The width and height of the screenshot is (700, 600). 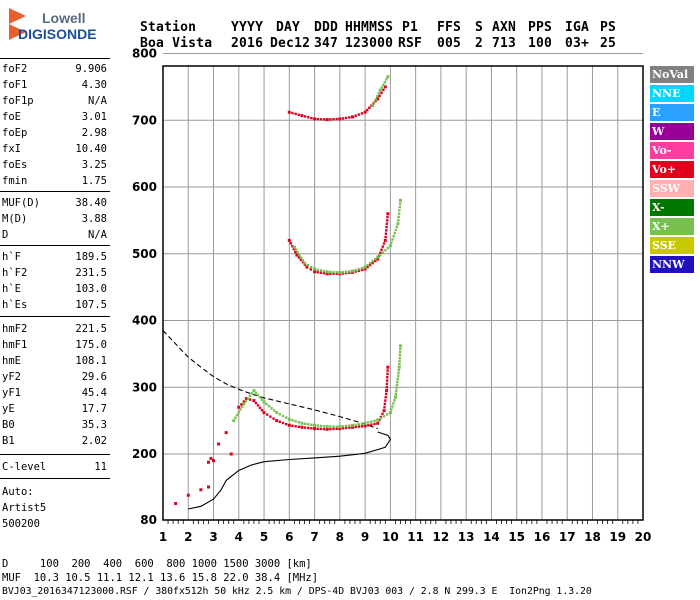 What do you see at coordinates (55, 219) in the screenshot?
I see `param-row: M(D) 3.88` at bounding box center [55, 219].